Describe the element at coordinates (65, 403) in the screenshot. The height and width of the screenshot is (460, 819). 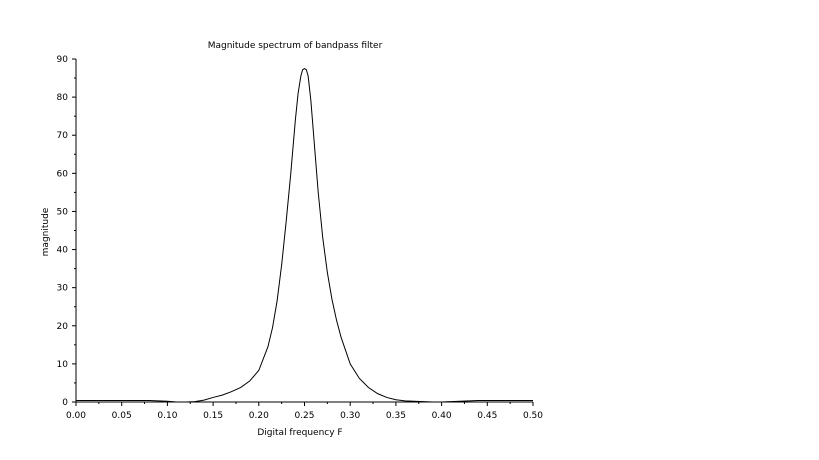
I see `y-tick-label: 0` at that location.